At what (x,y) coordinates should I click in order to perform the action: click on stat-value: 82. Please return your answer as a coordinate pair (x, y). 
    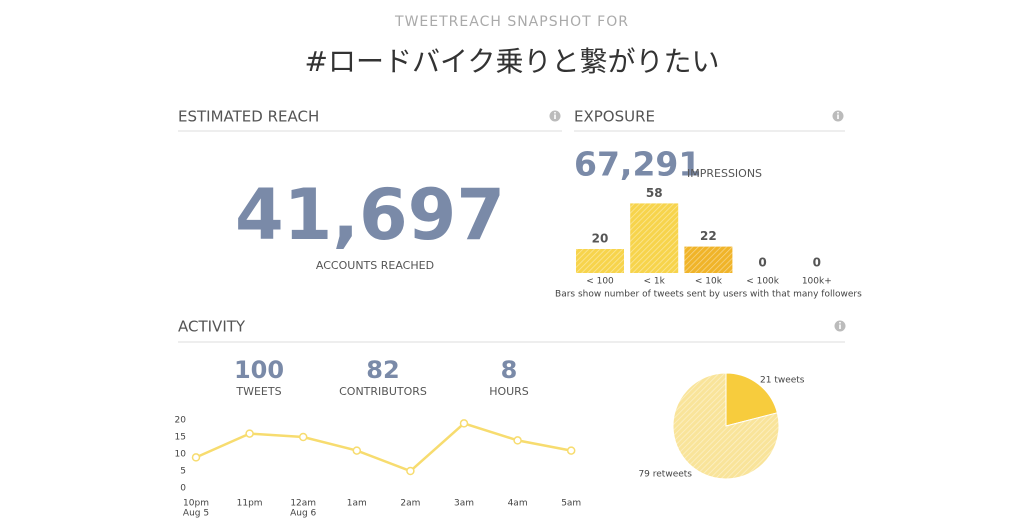
    Looking at the image, I should click on (382, 370).